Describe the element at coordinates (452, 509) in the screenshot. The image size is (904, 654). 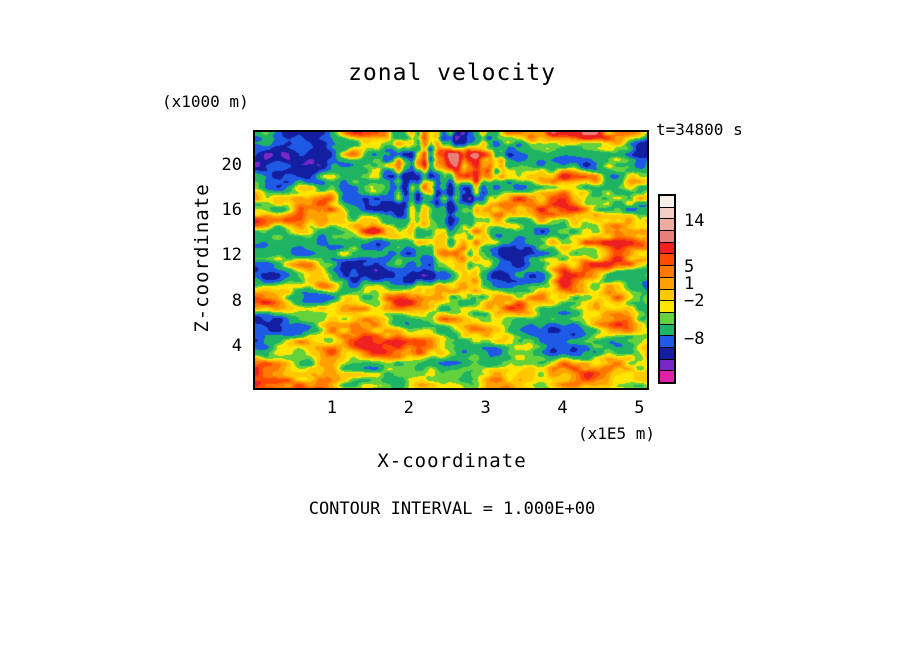
I see `contour-interval-caption: CONTOUR INTERVAL = 1.000E+00` at that location.